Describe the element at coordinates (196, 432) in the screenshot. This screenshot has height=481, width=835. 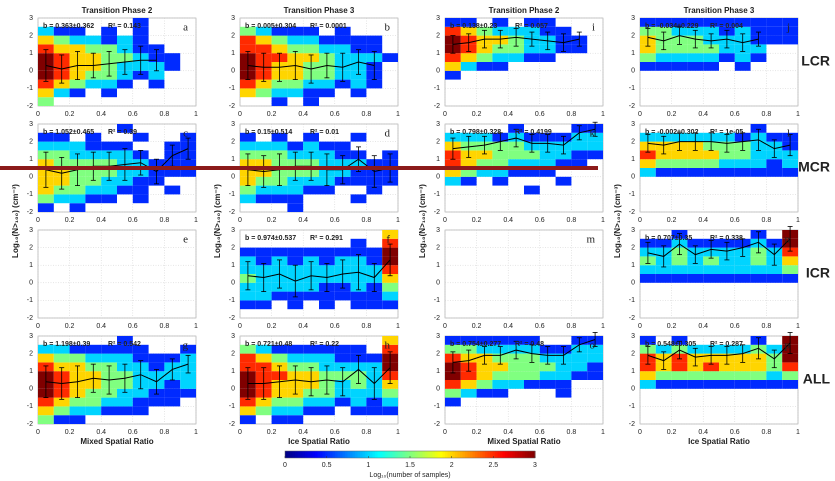
I see `x-tick-label: 1` at that location.